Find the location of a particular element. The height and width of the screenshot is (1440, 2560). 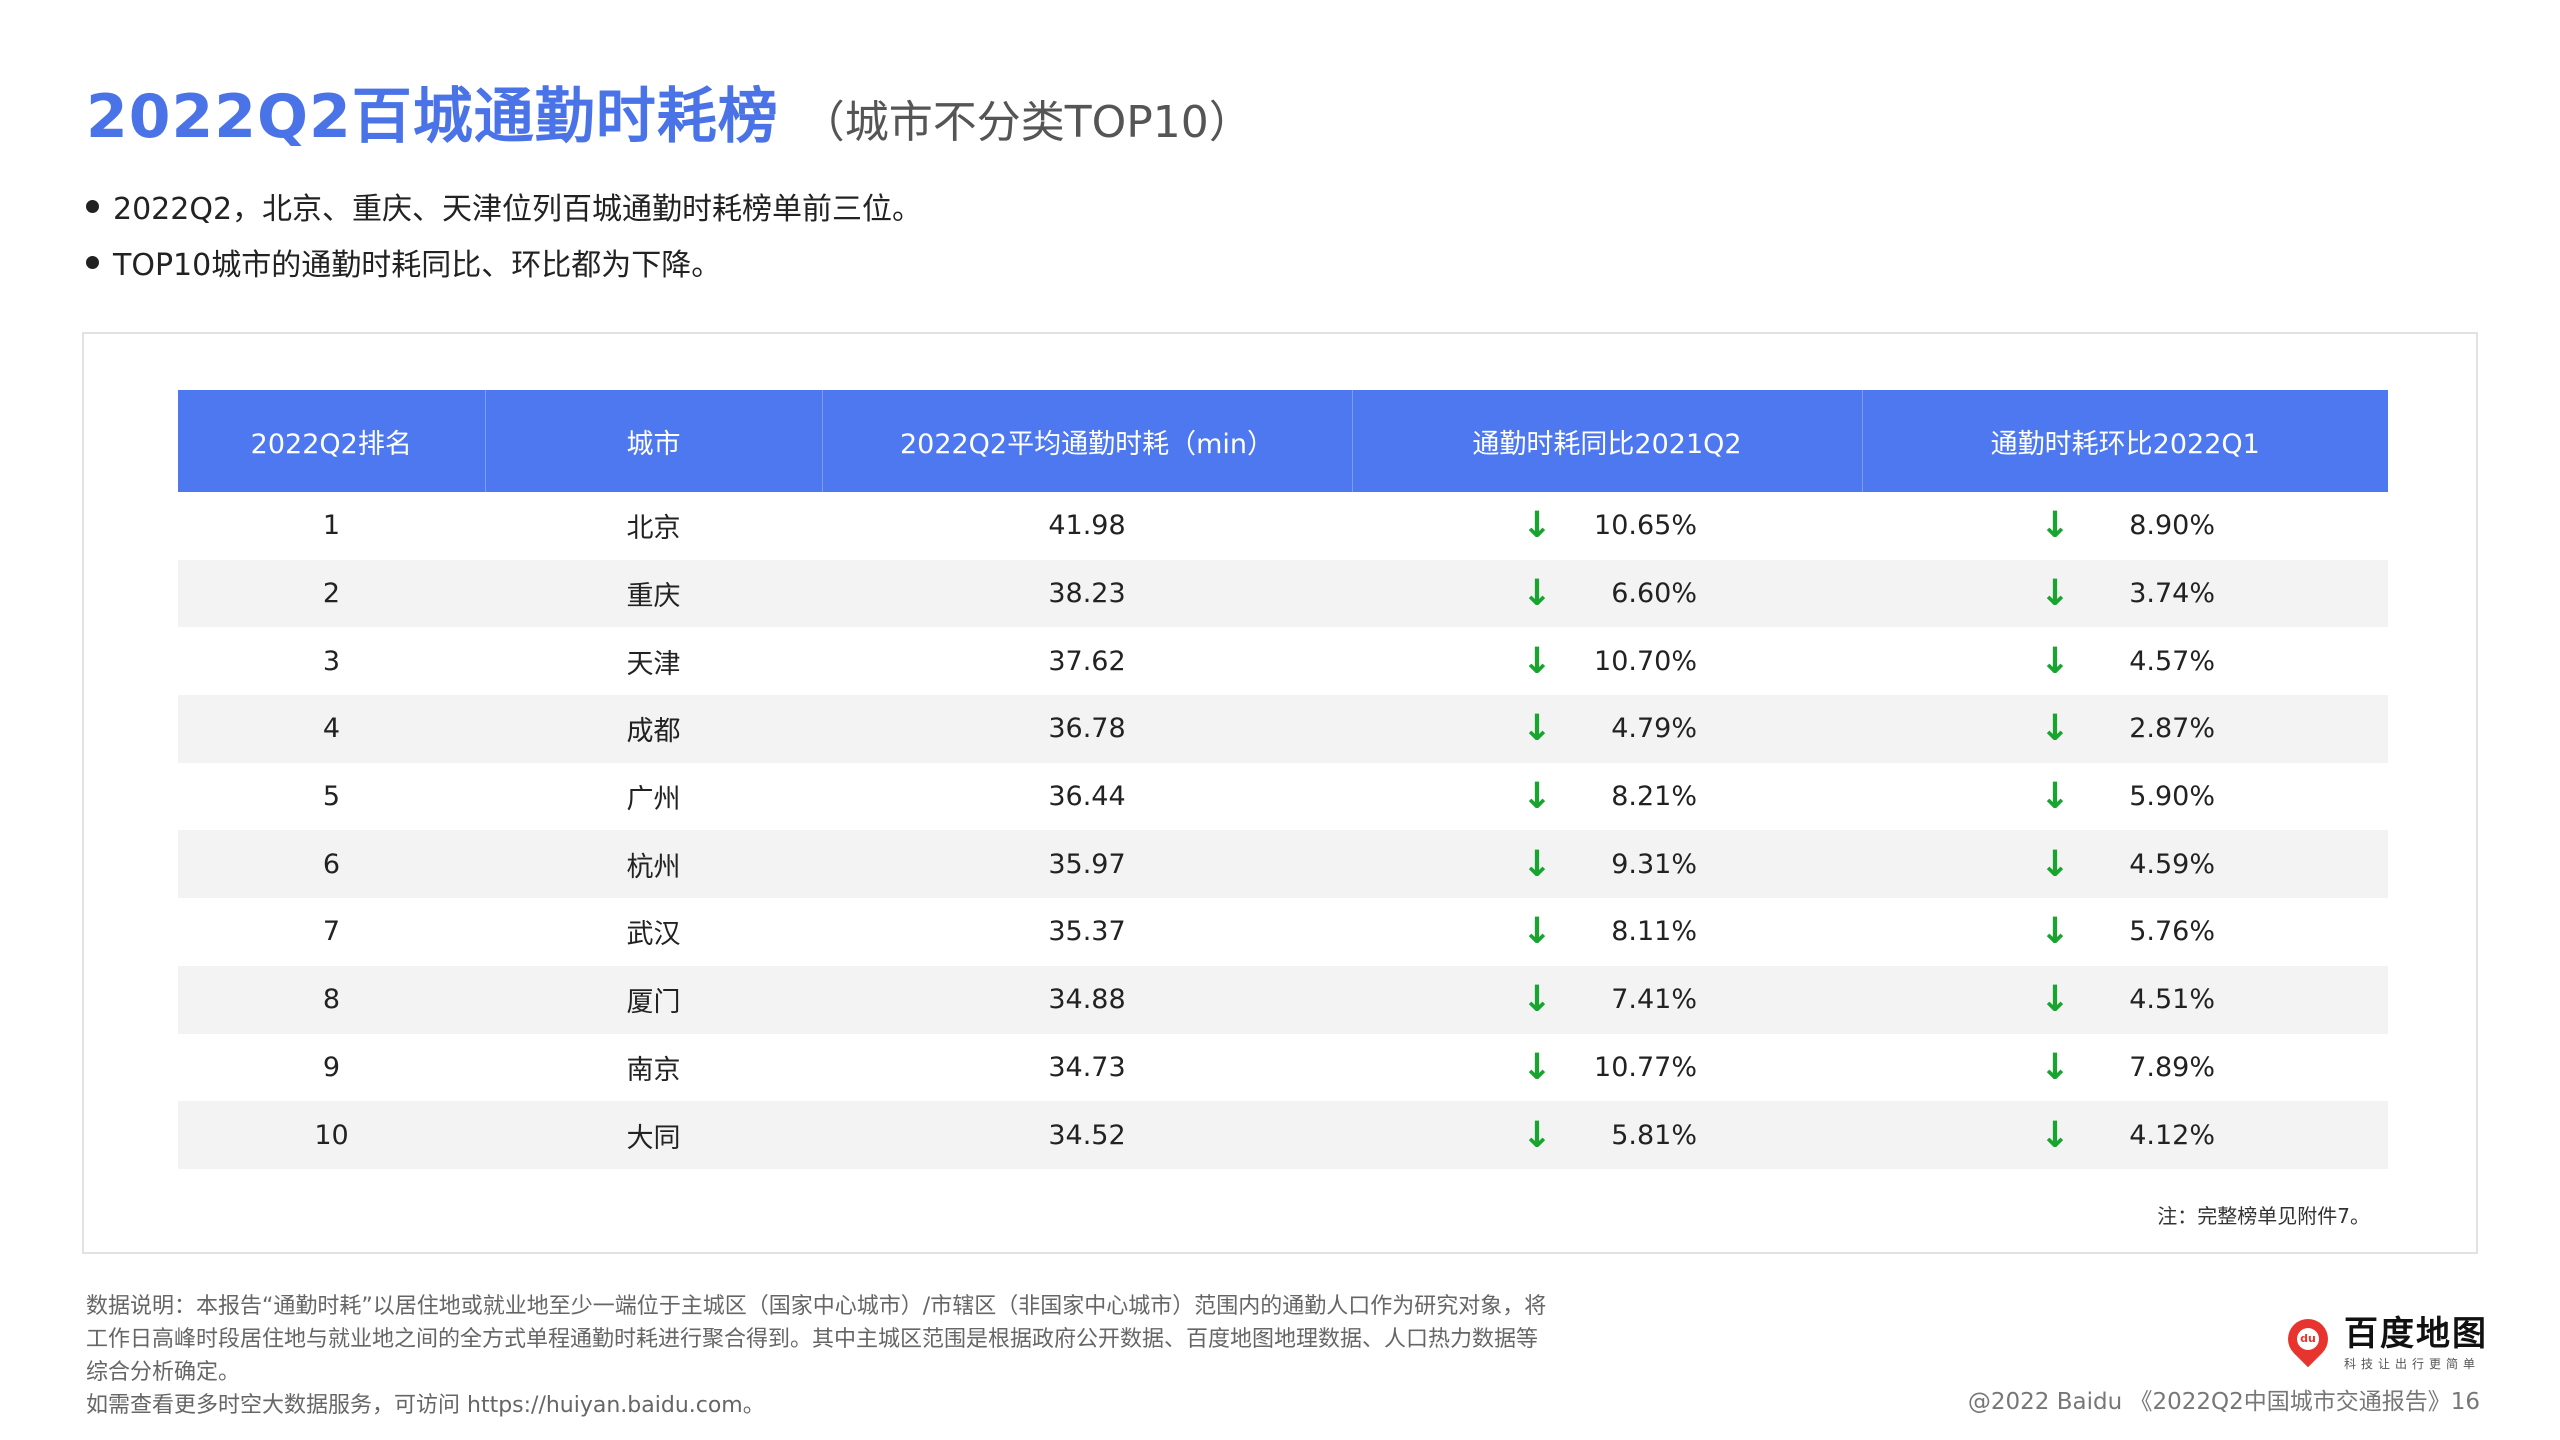

yoy-cell: ↓ 10.77% is located at coordinates (1607, 1068).